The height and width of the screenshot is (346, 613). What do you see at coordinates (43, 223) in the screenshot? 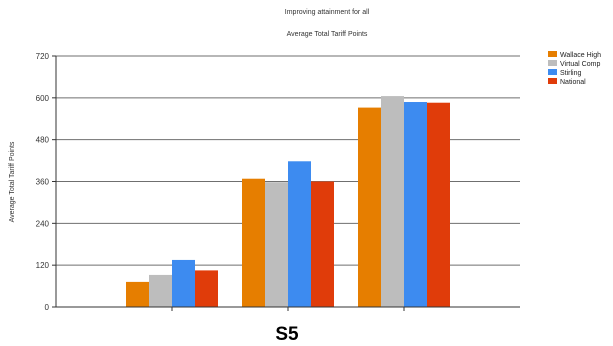
I see `y-tick-label: 240` at bounding box center [43, 223].